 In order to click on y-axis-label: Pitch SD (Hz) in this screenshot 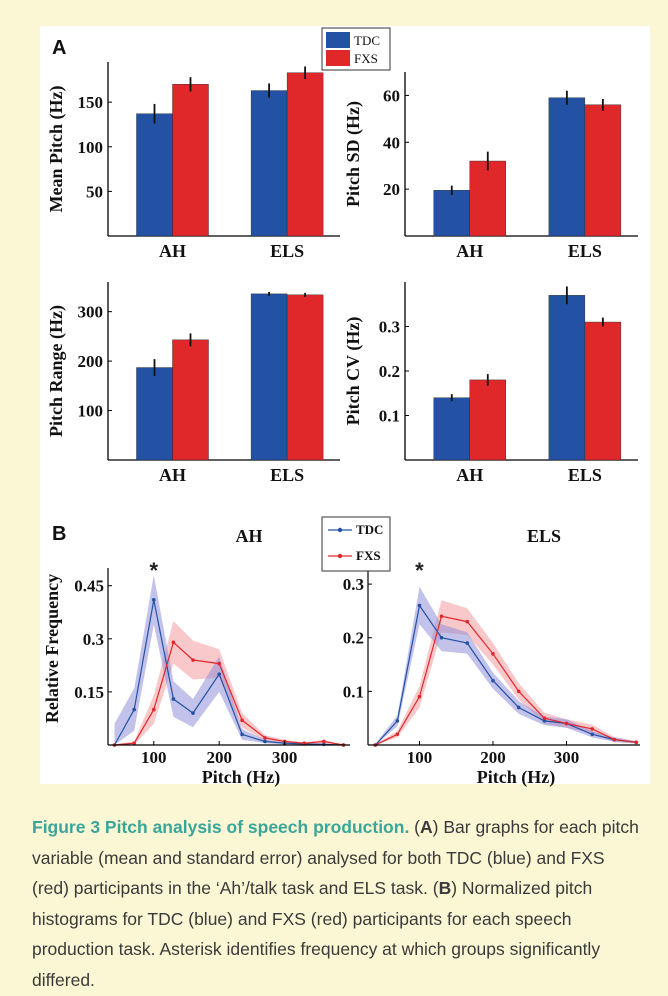, I will do `click(353, 154)`.